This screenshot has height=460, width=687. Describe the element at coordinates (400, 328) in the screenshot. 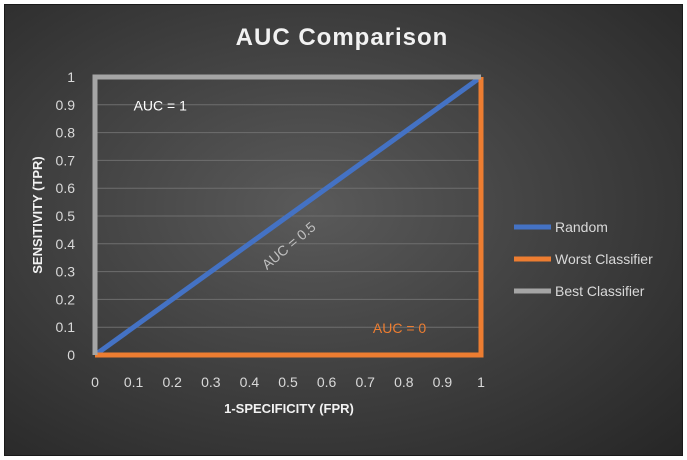

I see `annotation-label: AUC = 0` at that location.